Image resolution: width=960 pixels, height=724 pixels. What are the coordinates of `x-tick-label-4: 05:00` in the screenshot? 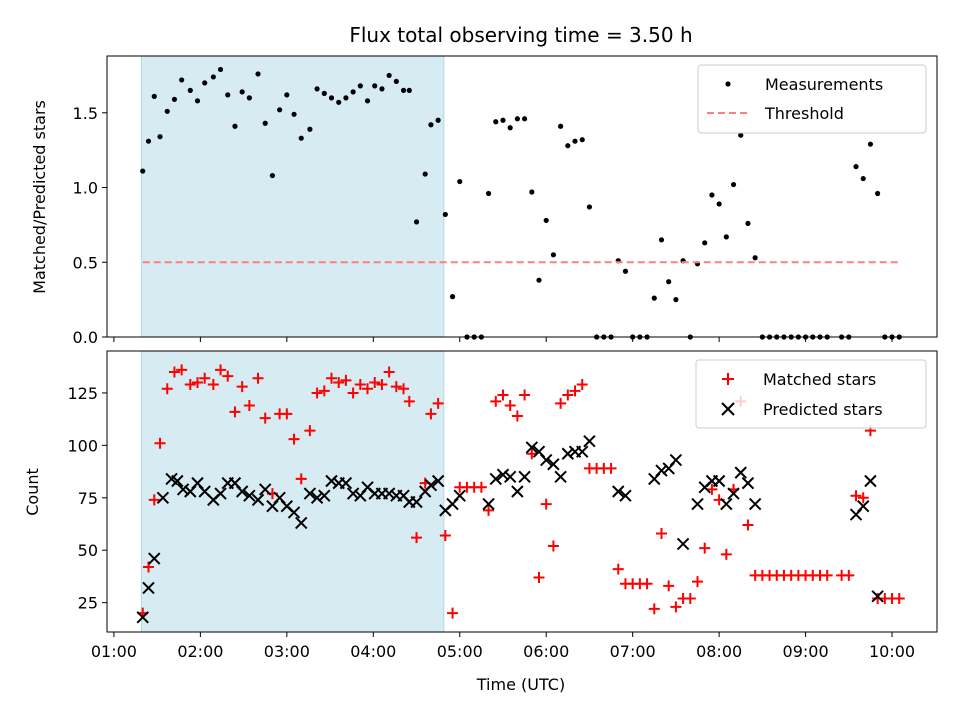 It's located at (460, 651).